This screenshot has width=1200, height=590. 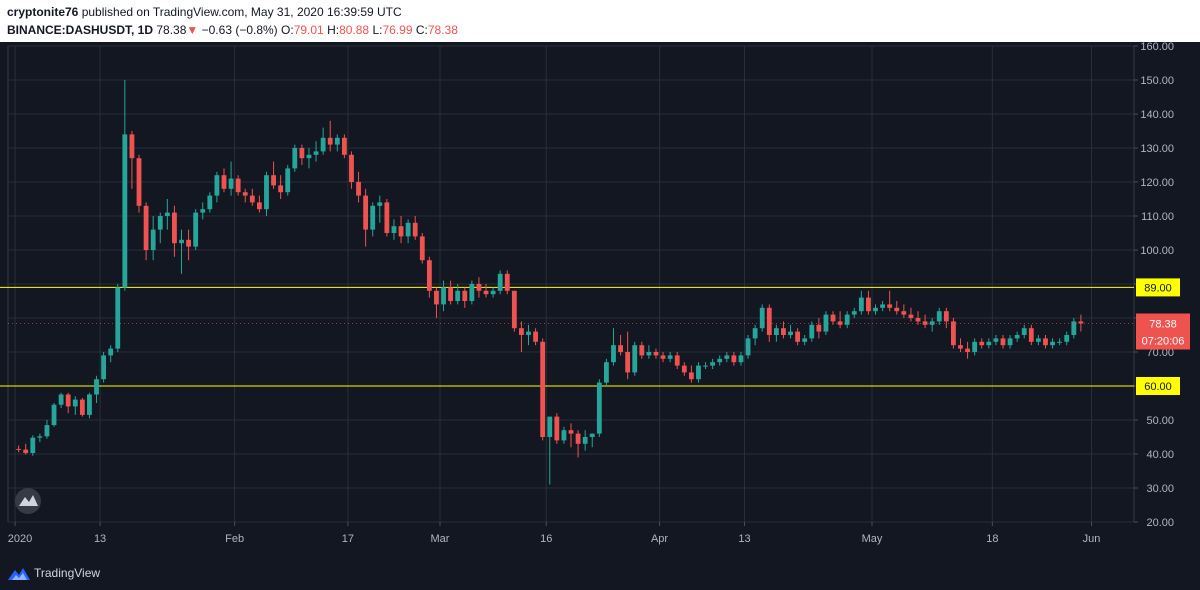 What do you see at coordinates (421, 30) in the screenshot?
I see `close-label: C:` at bounding box center [421, 30].